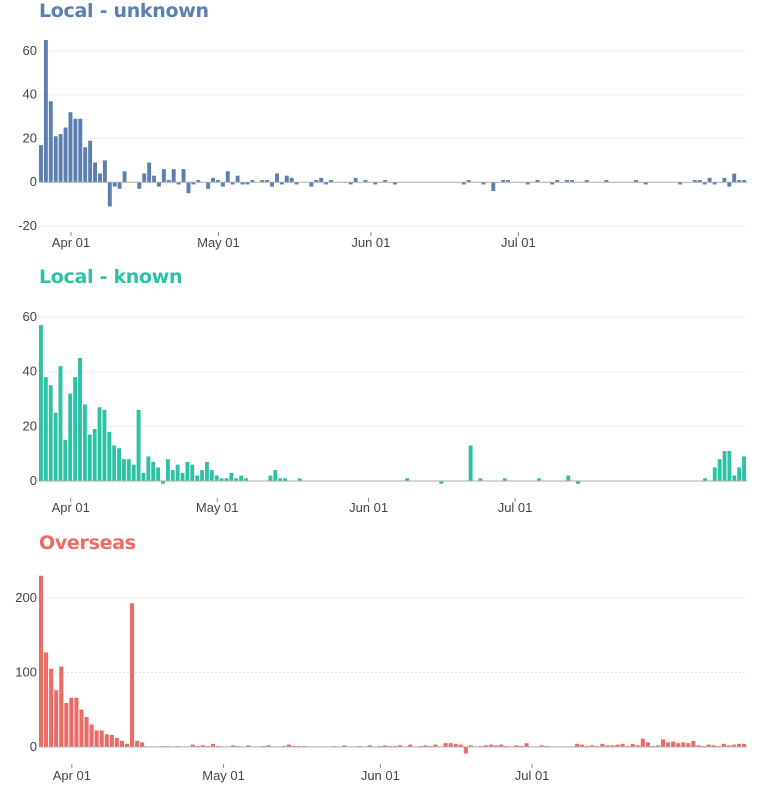  What do you see at coordinates (71, 242) in the screenshot?
I see `x-tick-label: Apr 01` at bounding box center [71, 242].